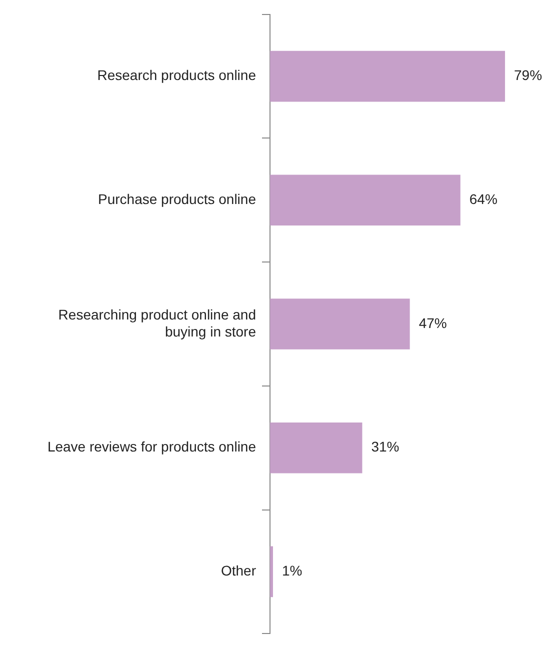 The image size is (552, 648). What do you see at coordinates (177, 199) in the screenshot?
I see `y-tick-label: Purchase products online` at bounding box center [177, 199].